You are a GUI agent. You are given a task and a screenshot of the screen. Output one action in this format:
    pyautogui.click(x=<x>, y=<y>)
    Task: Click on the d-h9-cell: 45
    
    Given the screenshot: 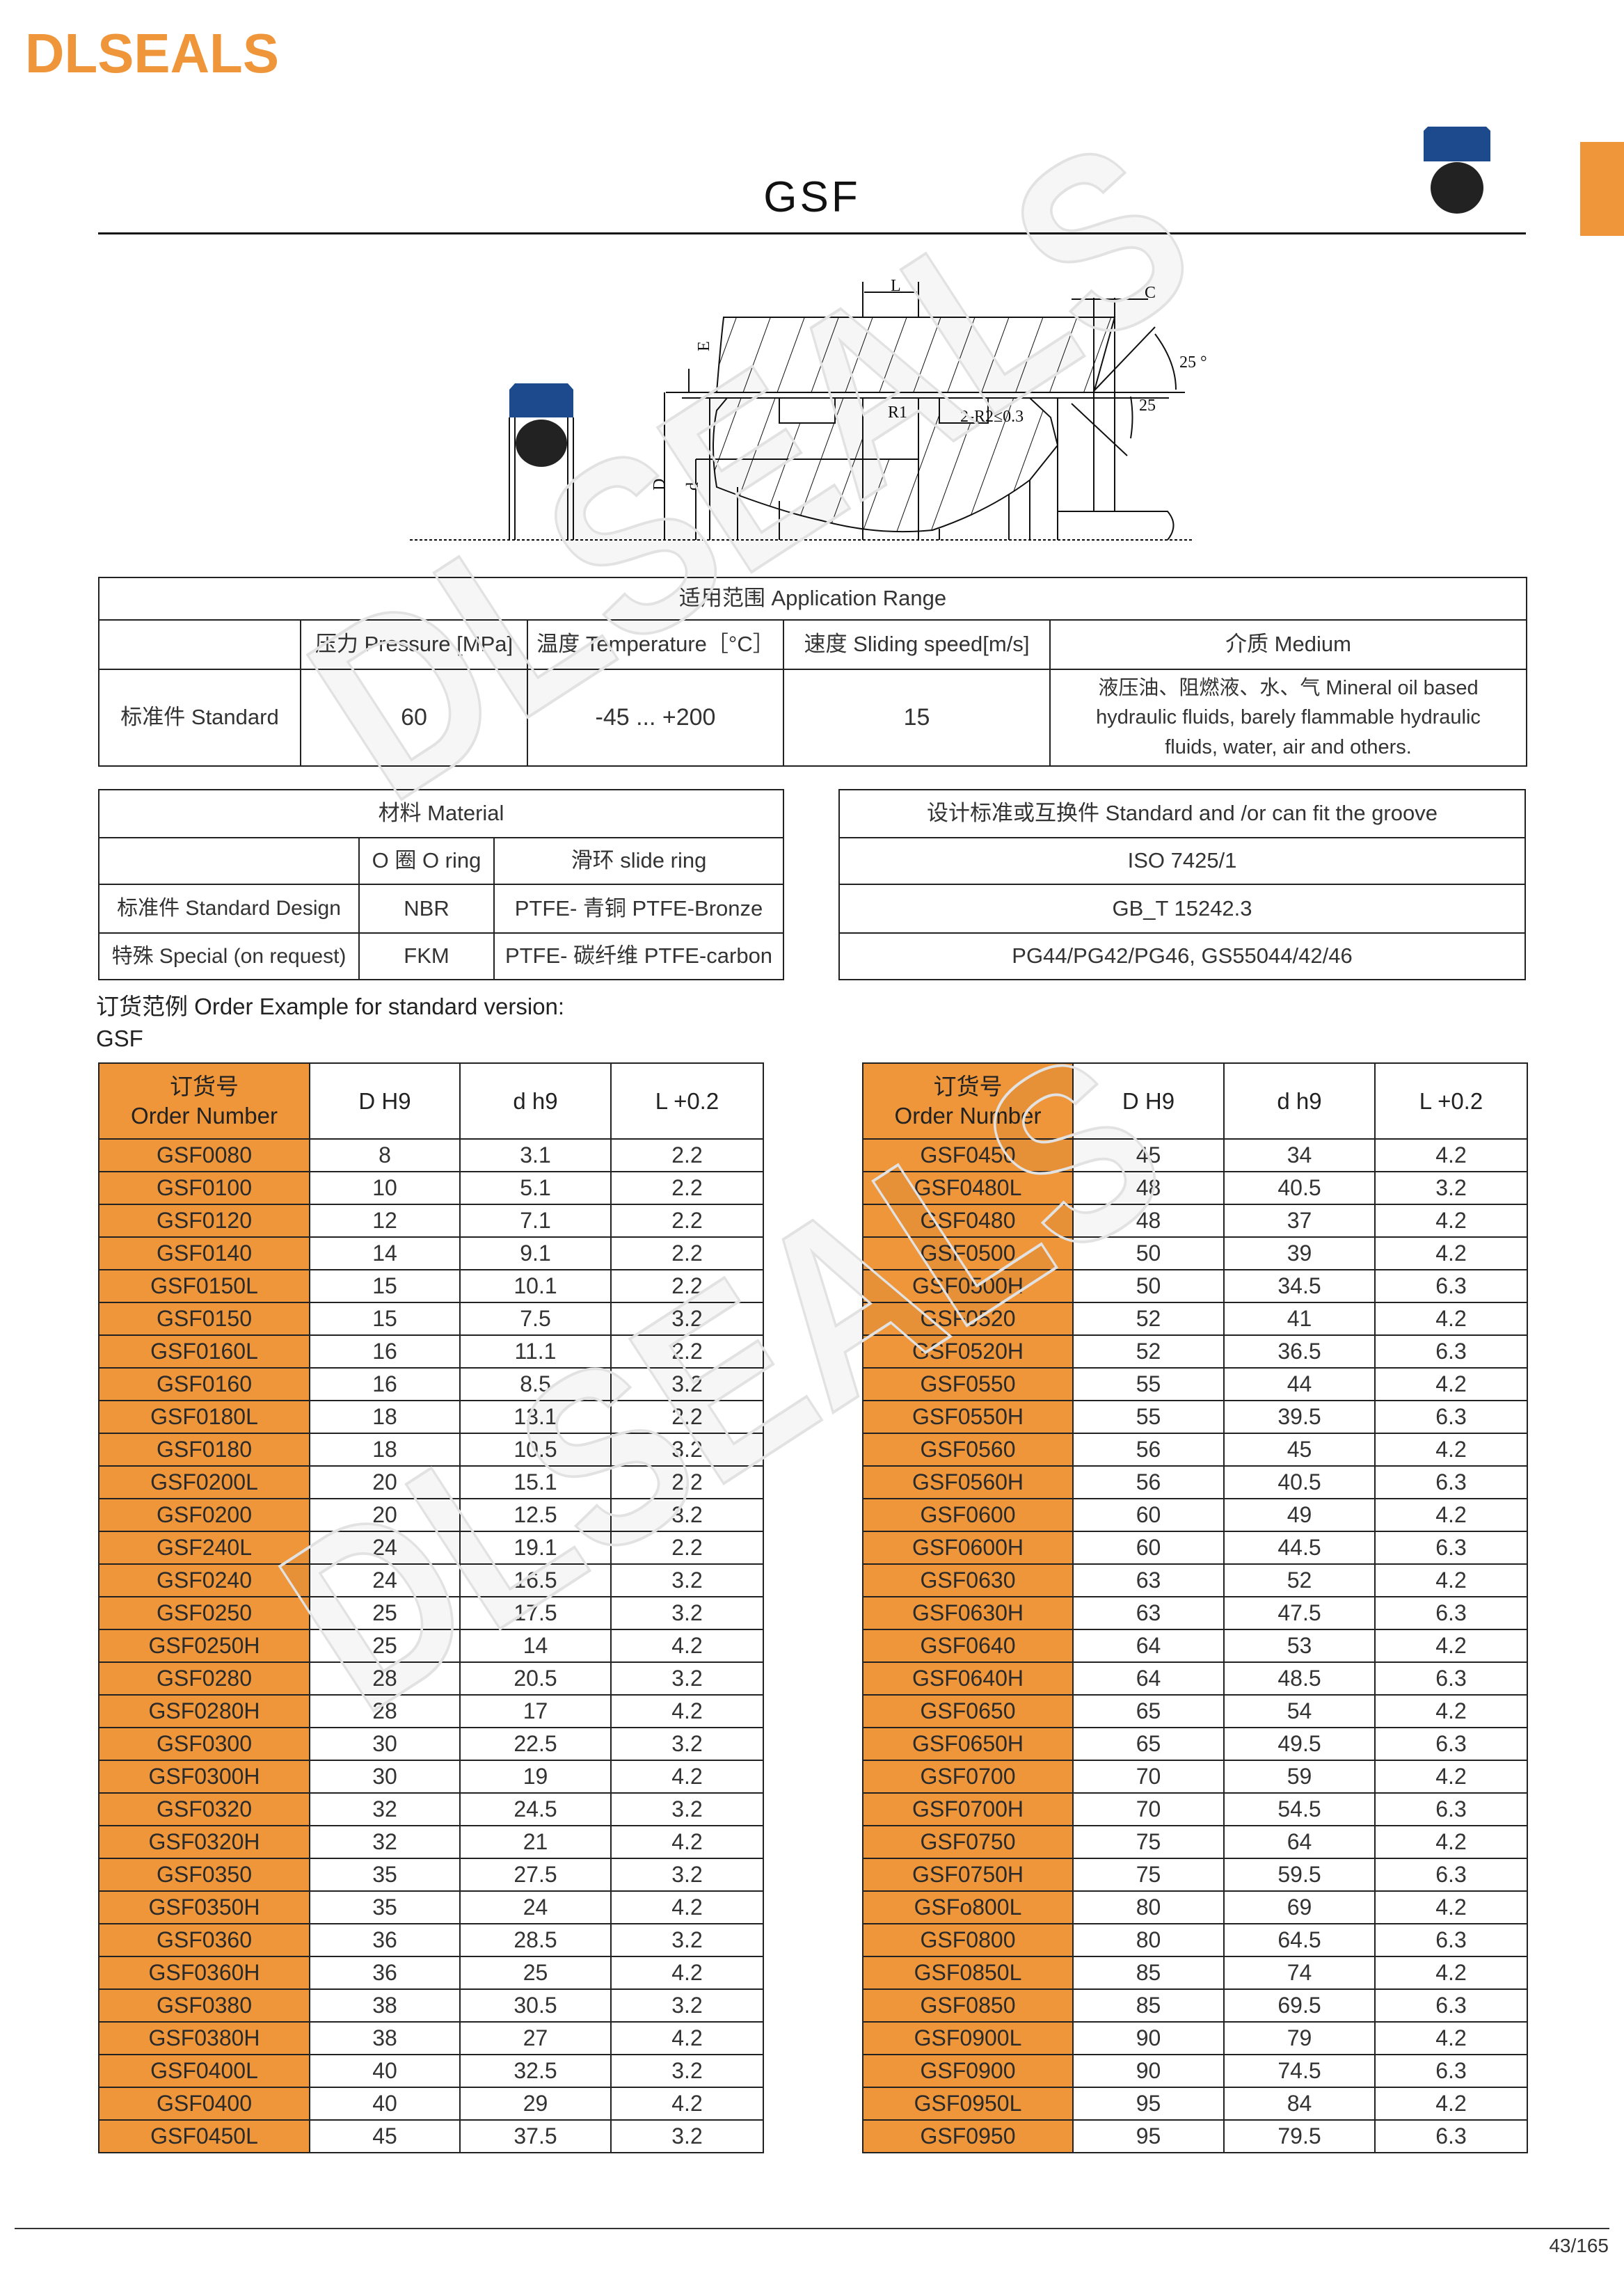 What is the action you would take?
    pyautogui.click(x=385, y=2136)
    